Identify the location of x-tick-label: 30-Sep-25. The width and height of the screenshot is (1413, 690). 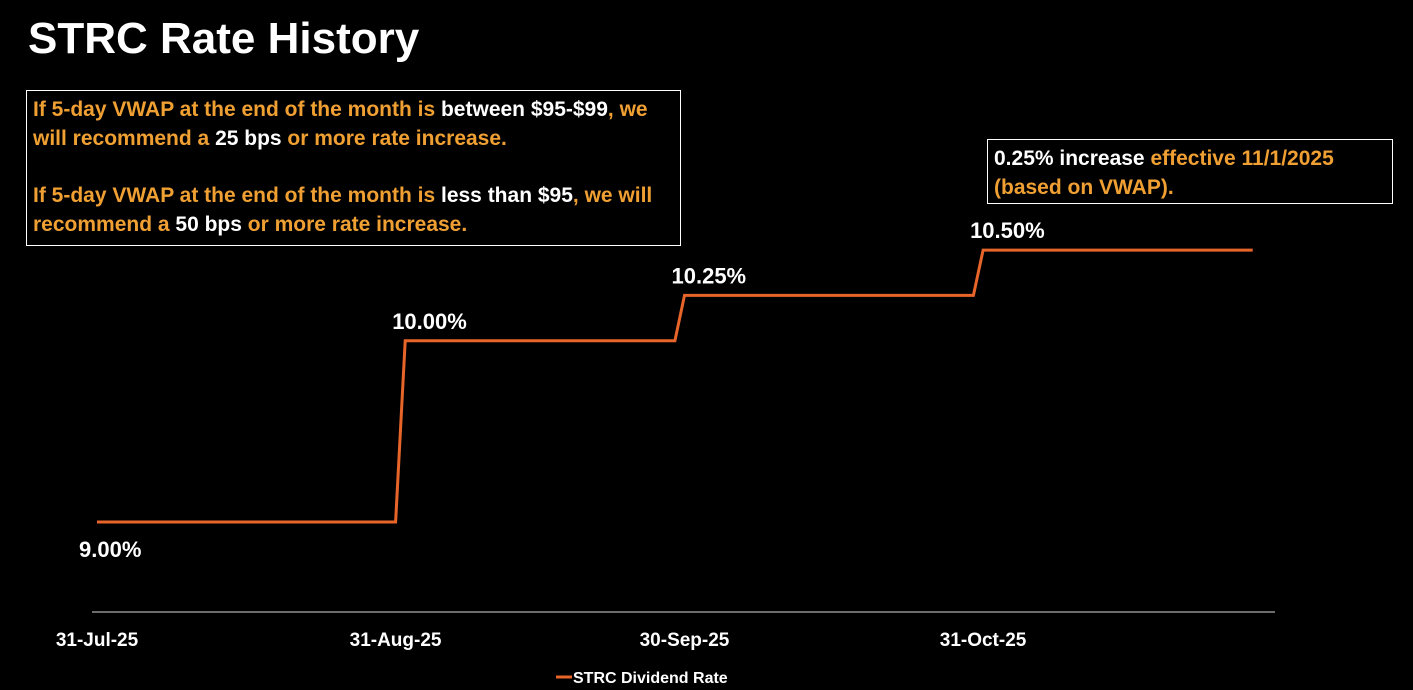
(685, 640).